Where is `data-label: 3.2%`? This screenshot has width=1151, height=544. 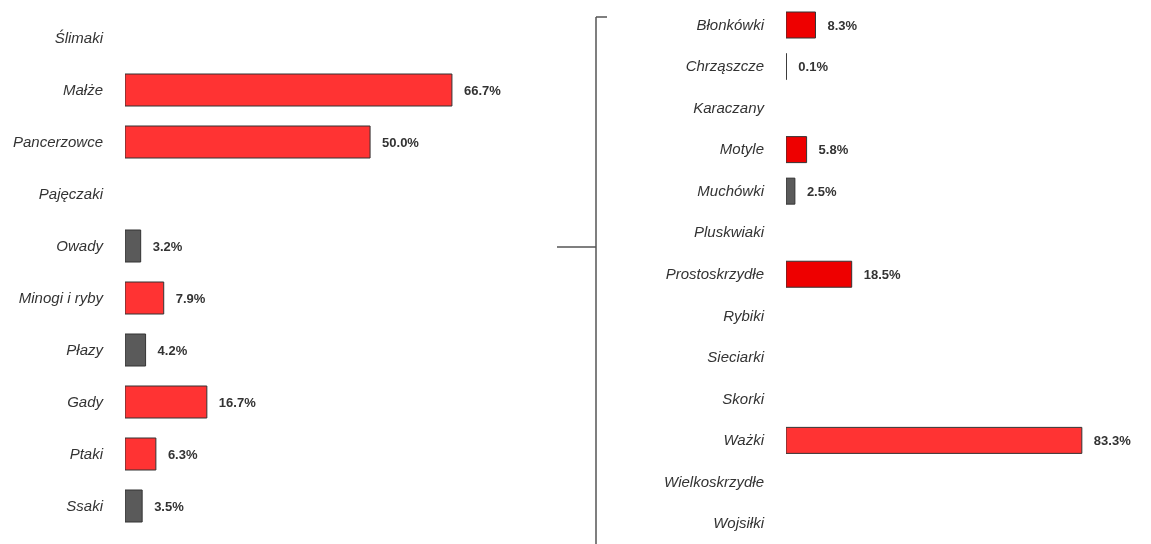 data-label: 3.2% is located at coordinates (167, 246).